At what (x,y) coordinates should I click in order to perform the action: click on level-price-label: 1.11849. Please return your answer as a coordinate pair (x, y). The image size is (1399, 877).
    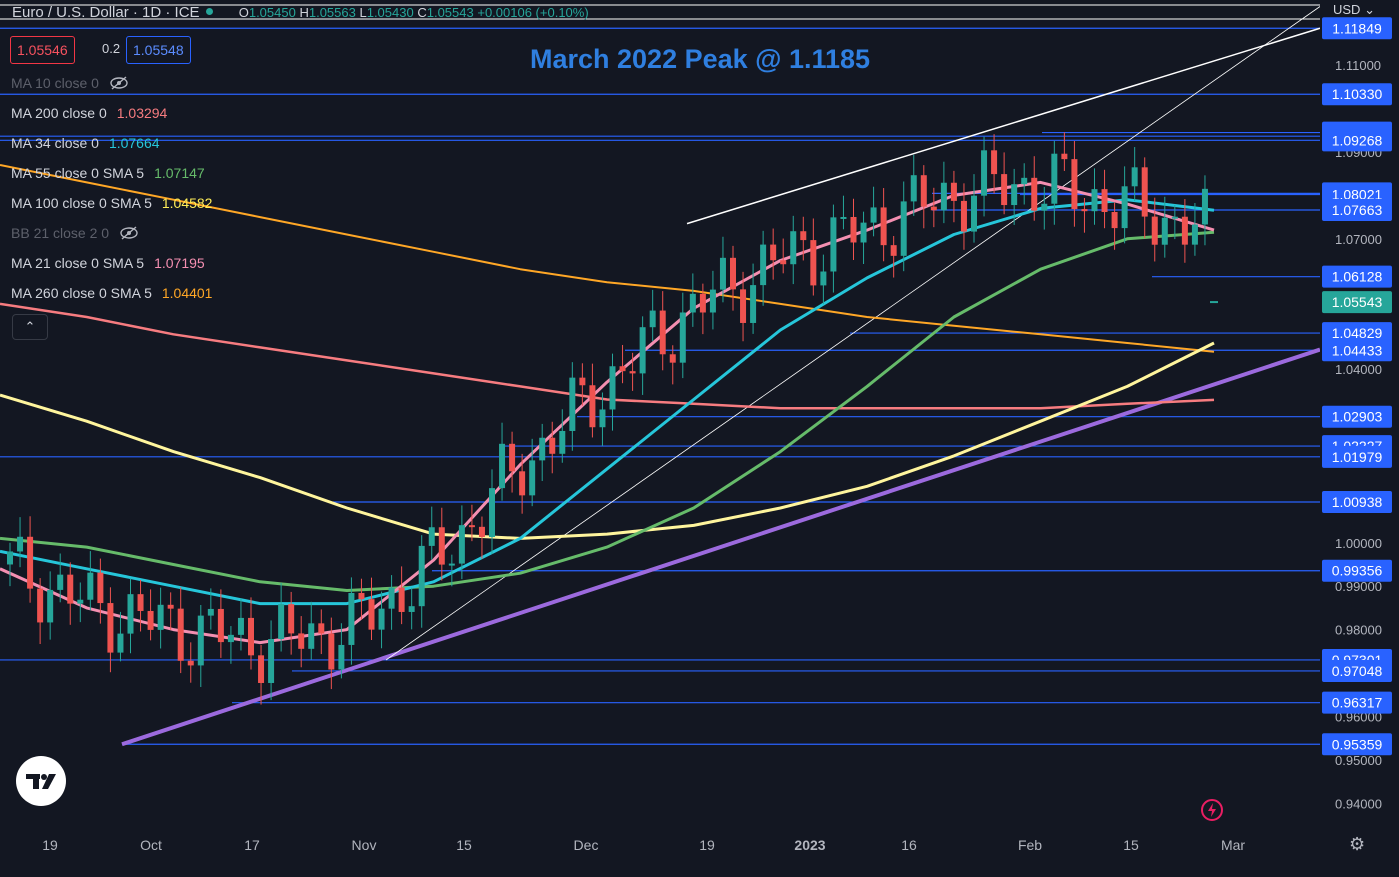
    Looking at the image, I should click on (1357, 28).